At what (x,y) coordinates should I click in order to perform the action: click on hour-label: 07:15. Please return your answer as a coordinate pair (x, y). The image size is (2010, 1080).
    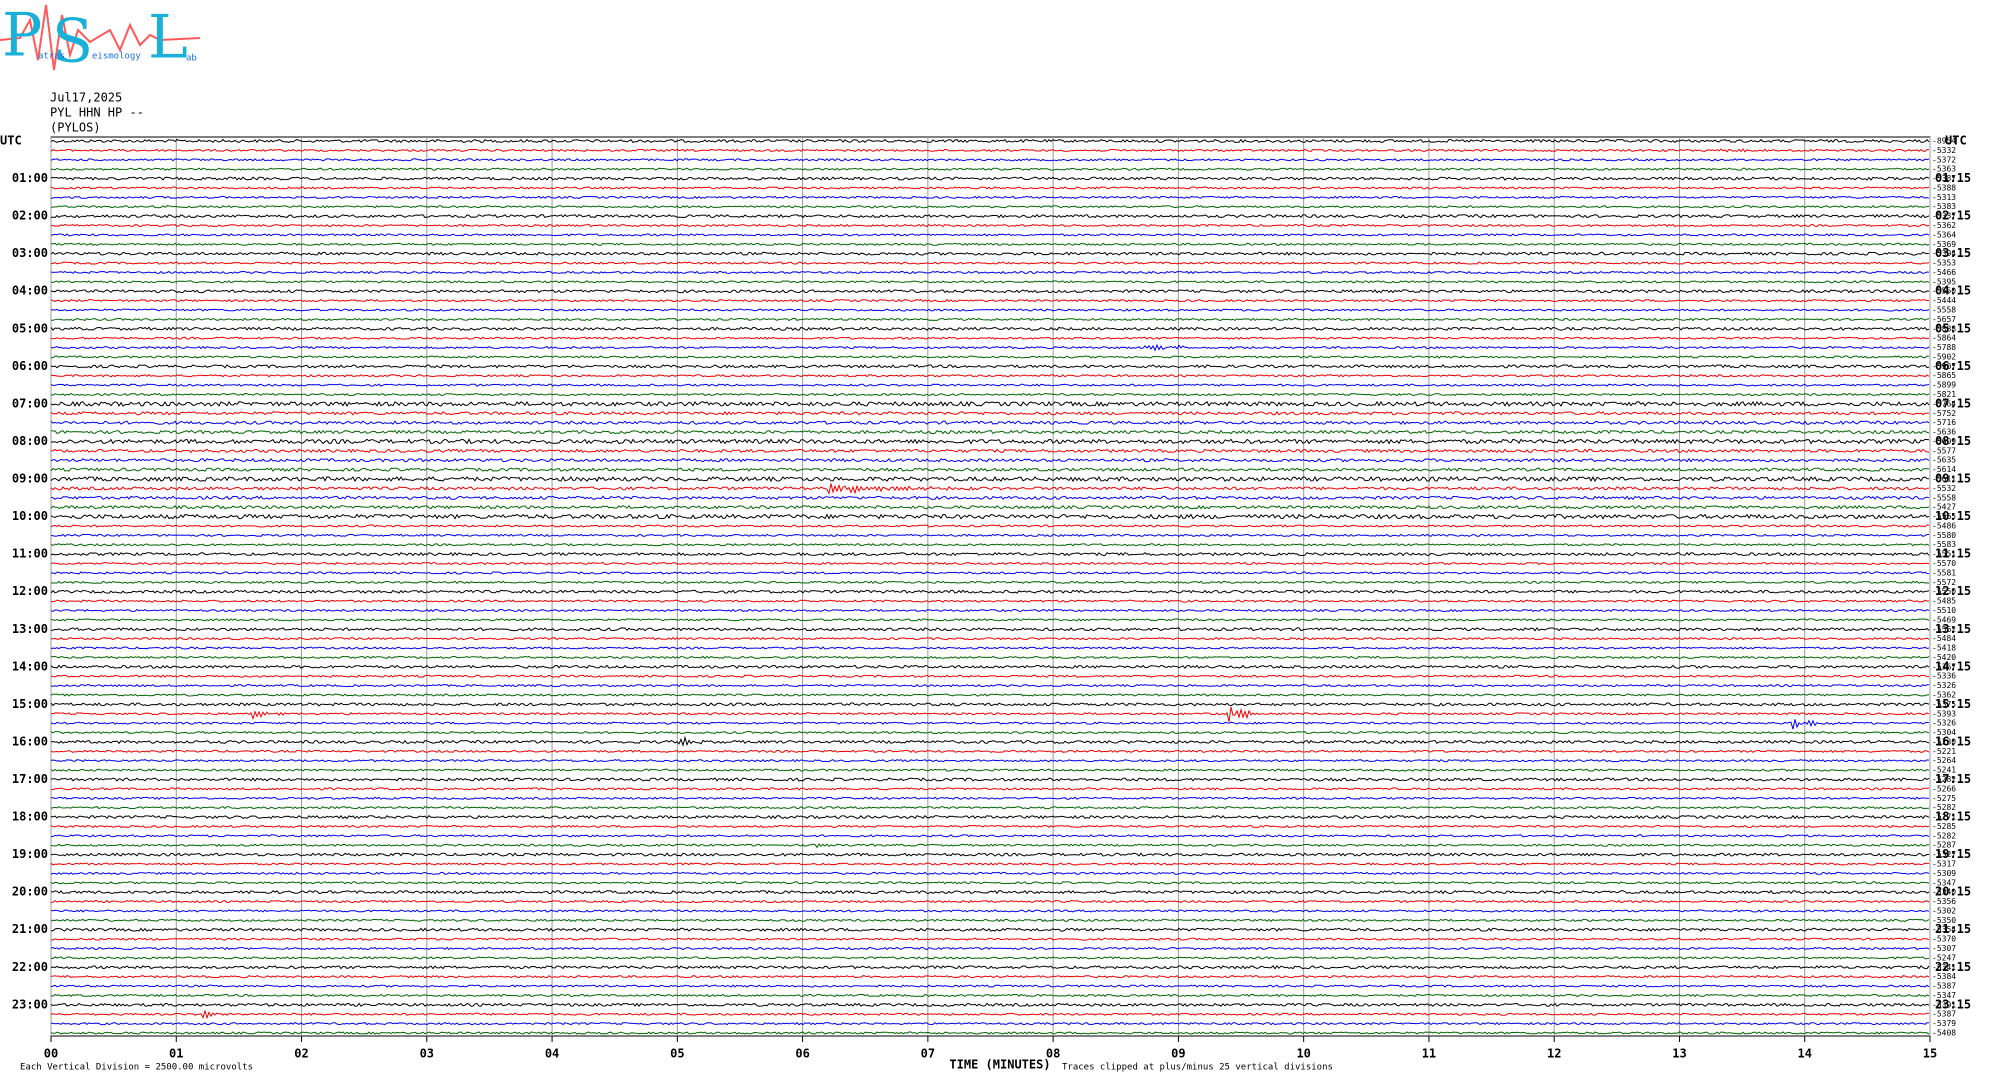
    Looking at the image, I should click on (1953, 403).